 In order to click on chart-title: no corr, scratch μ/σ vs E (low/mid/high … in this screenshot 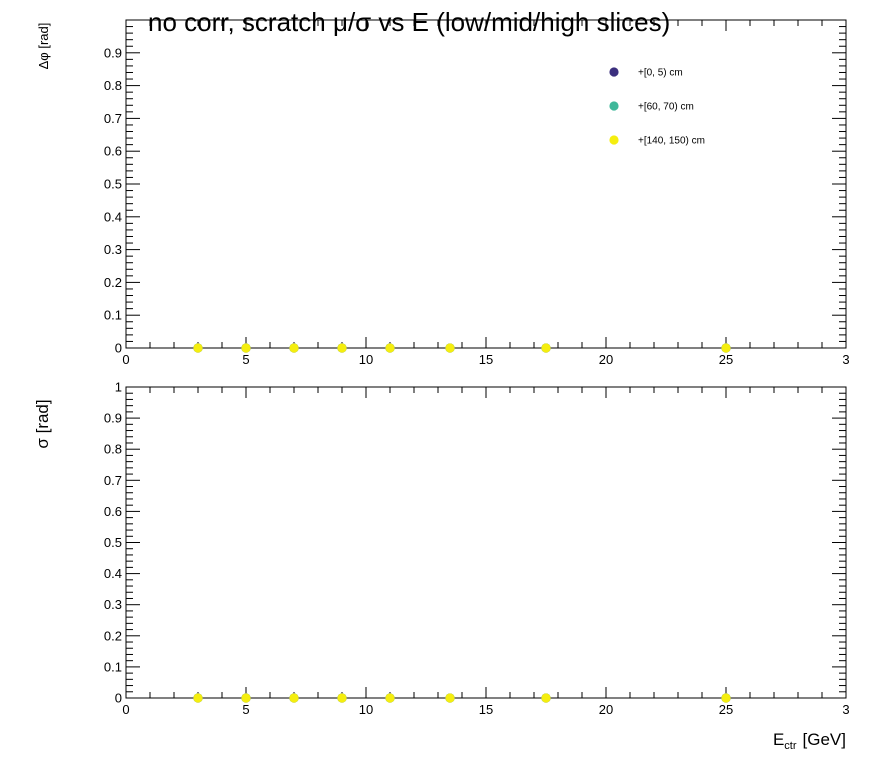, I will do `click(409, 22)`.